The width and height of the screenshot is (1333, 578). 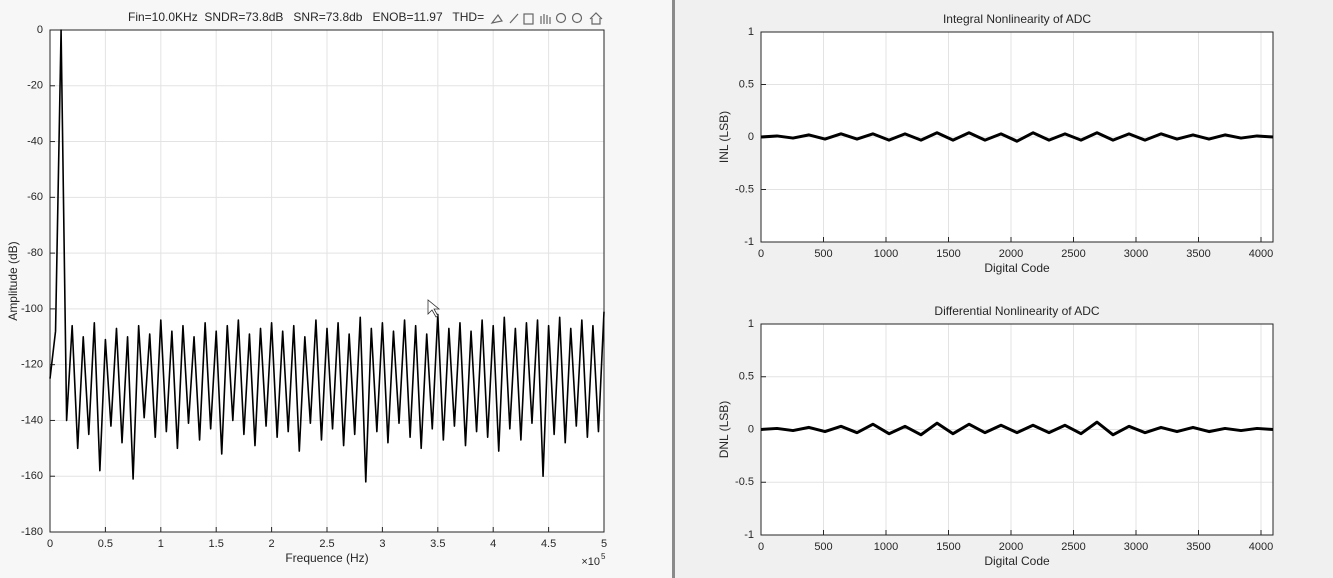 I want to click on brush-icon, so click(x=514, y=18).